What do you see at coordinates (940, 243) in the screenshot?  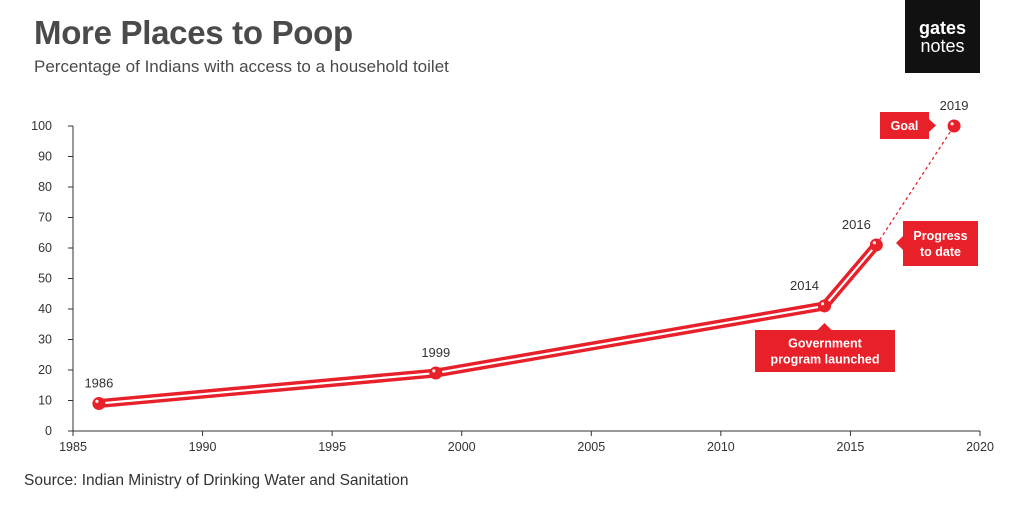 I see `callout-progress-box` at bounding box center [940, 243].